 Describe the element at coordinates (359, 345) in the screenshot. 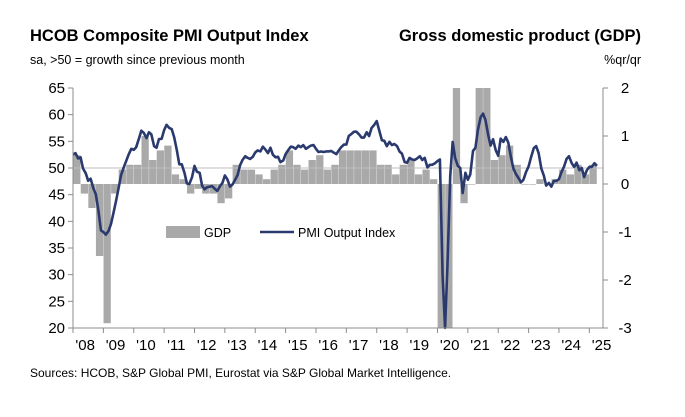

I see `x-tick-label: '17` at that location.